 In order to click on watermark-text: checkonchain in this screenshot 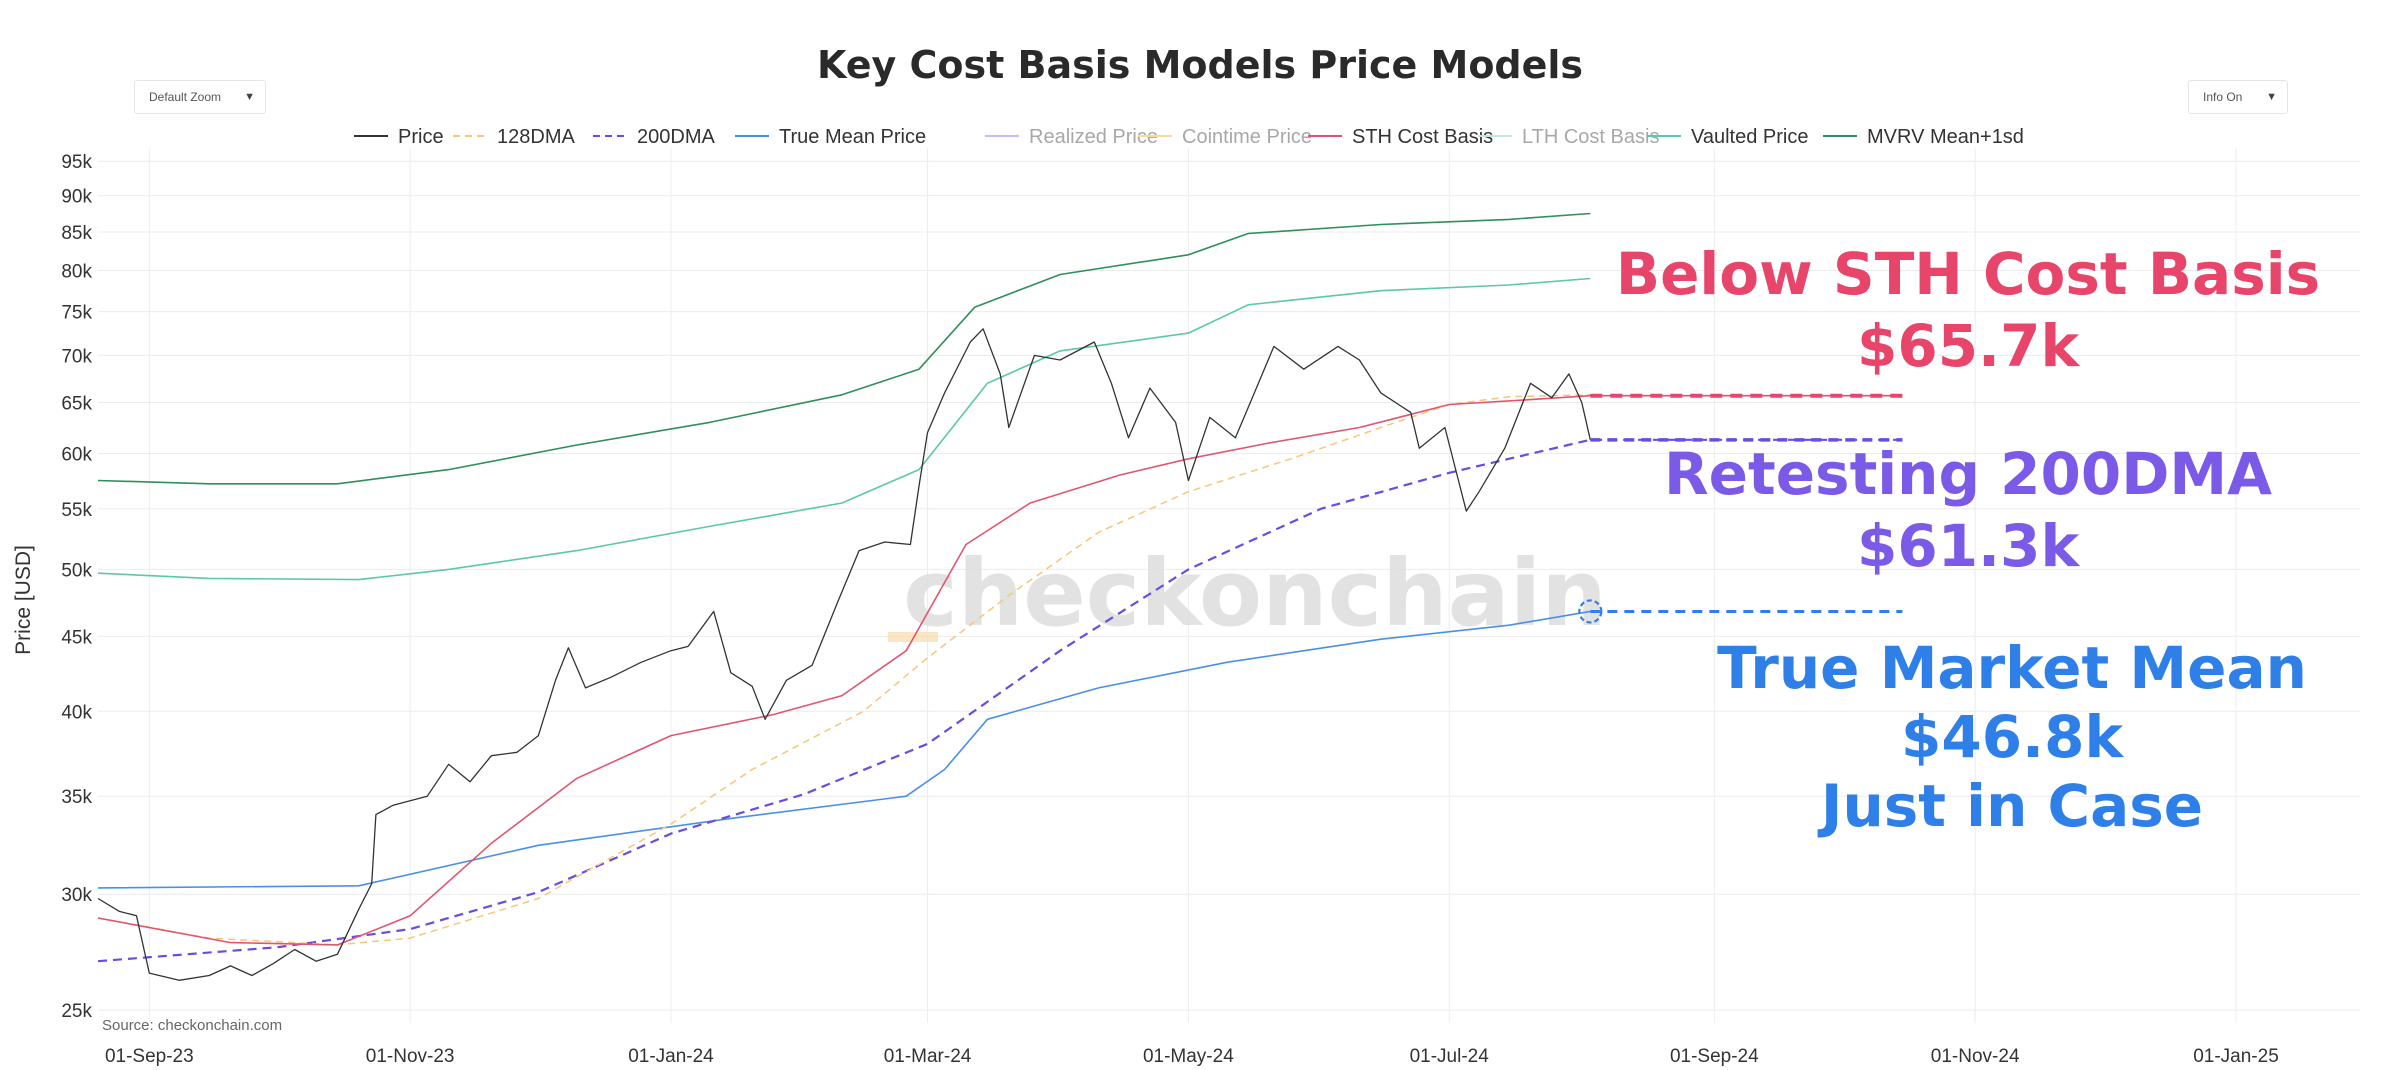, I will do `click(1255, 593)`.